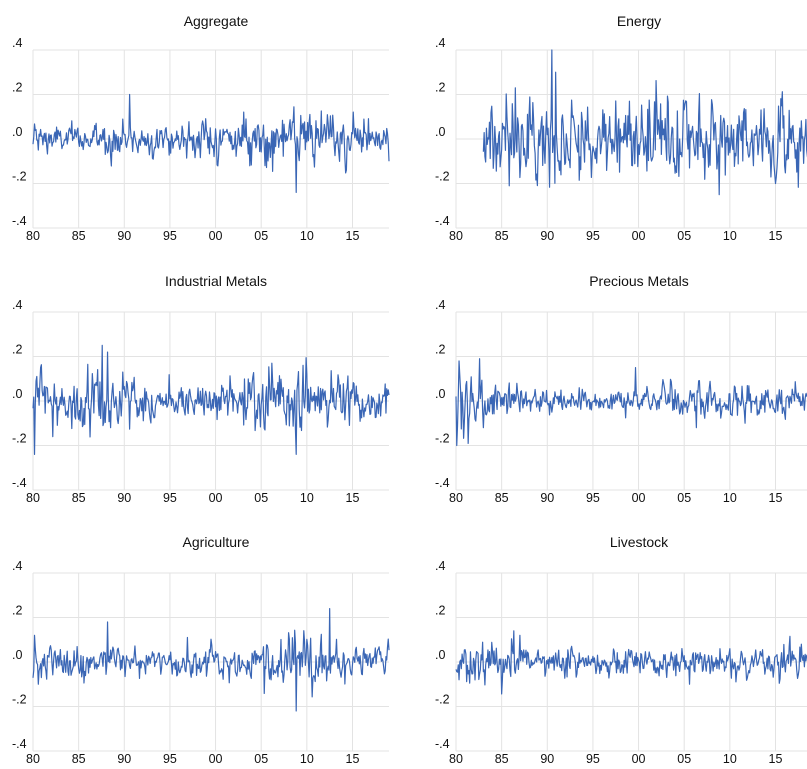  What do you see at coordinates (639, 281) in the screenshot?
I see `chart-title: Precious Metals` at bounding box center [639, 281].